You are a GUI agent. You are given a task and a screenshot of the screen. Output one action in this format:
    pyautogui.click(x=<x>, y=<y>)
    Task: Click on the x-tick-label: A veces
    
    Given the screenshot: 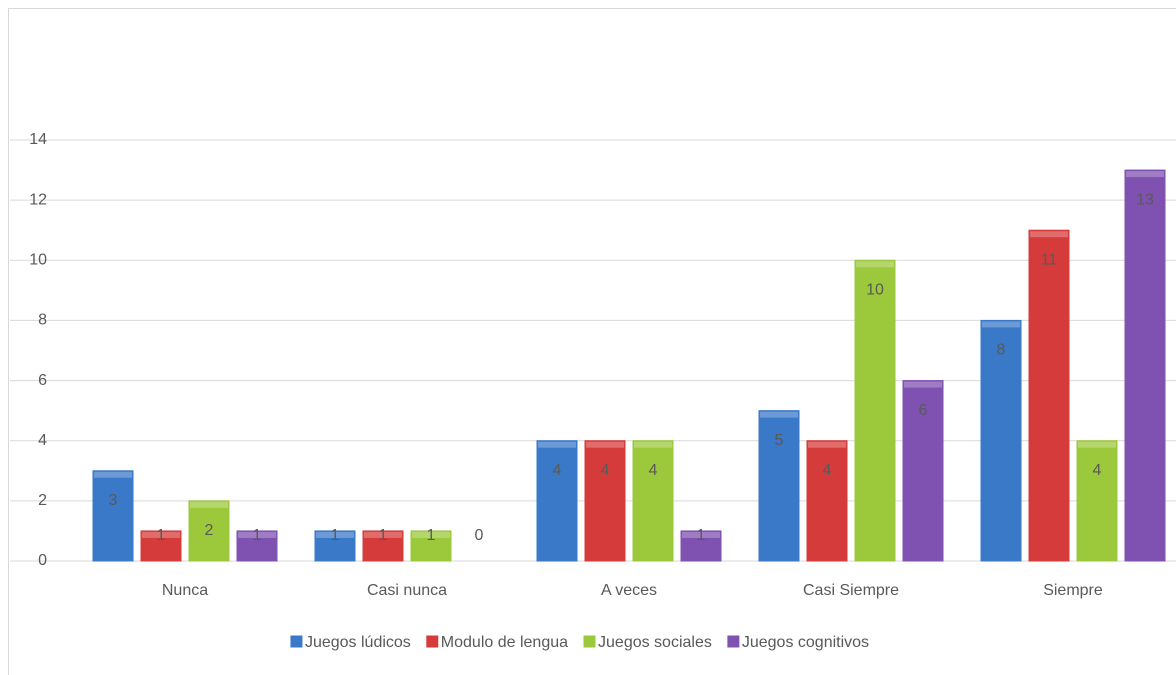 What is the action you would take?
    pyautogui.click(x=629, y=590)
    